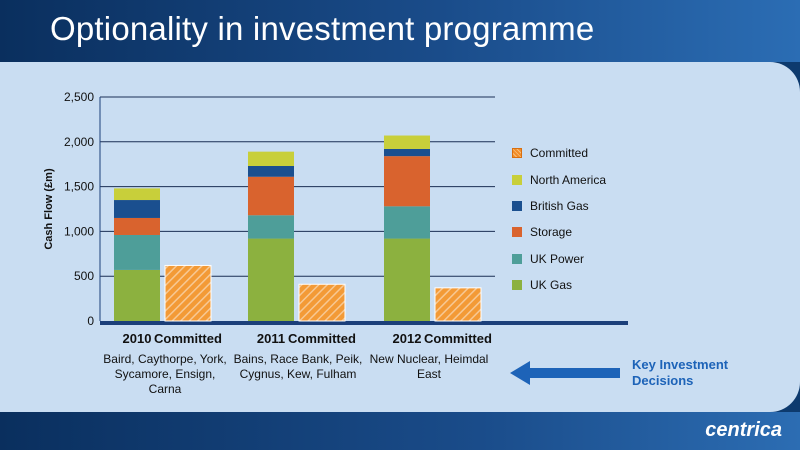 The image size is (800, 450). What do you see at coordinates (90, 321) in the screenshot?
I see `y-tick-label: 0` at bounding box center [90, 321].